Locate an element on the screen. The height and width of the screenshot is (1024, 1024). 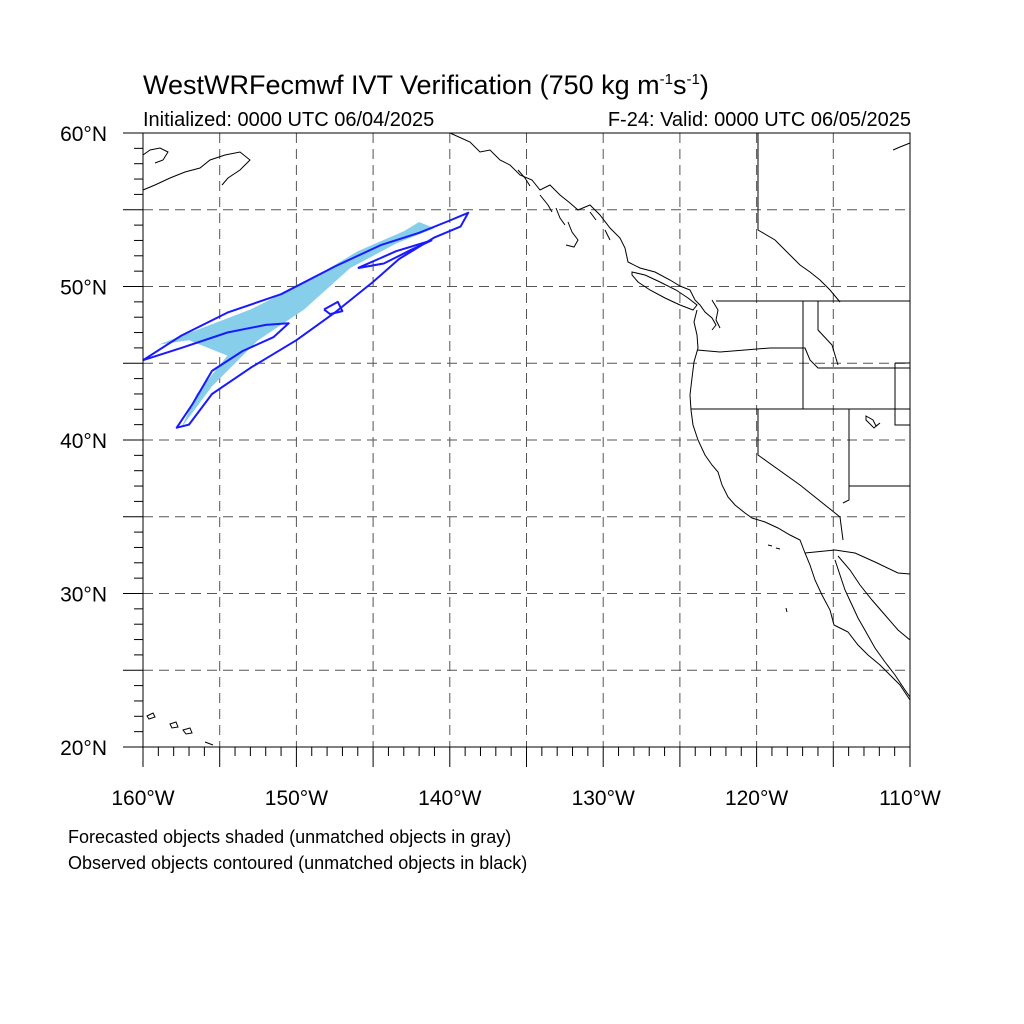
coastline-channel-islands is located at coordinates (777, 578).